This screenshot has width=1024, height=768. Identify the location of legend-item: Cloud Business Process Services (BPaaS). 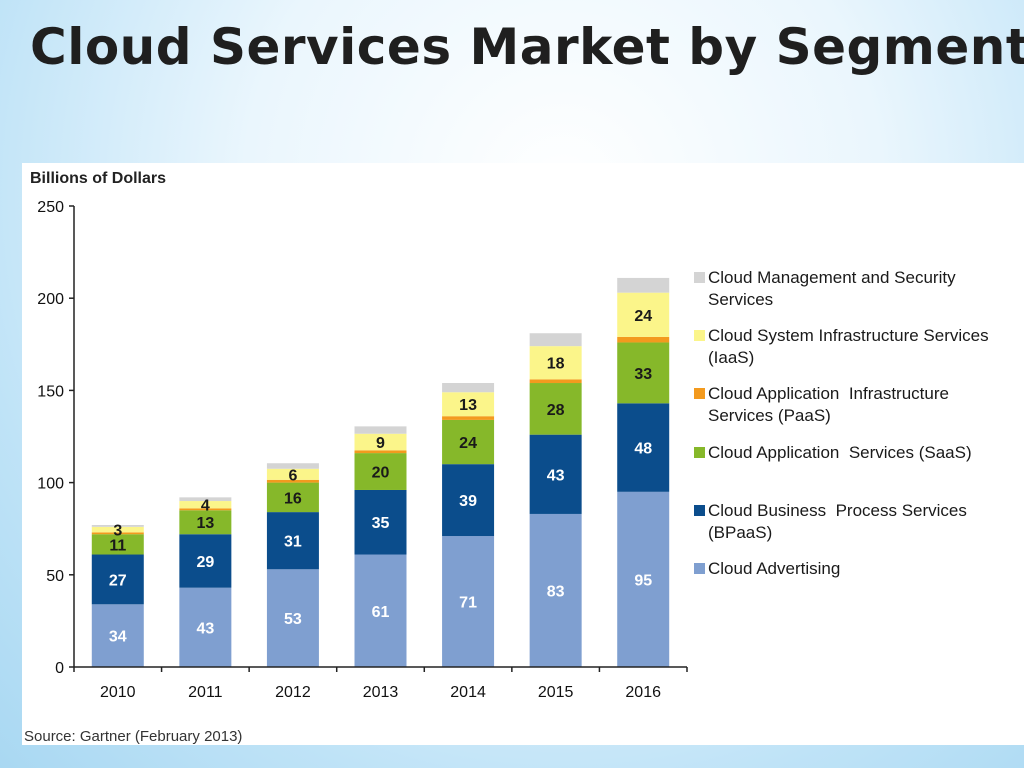
(830, 522).